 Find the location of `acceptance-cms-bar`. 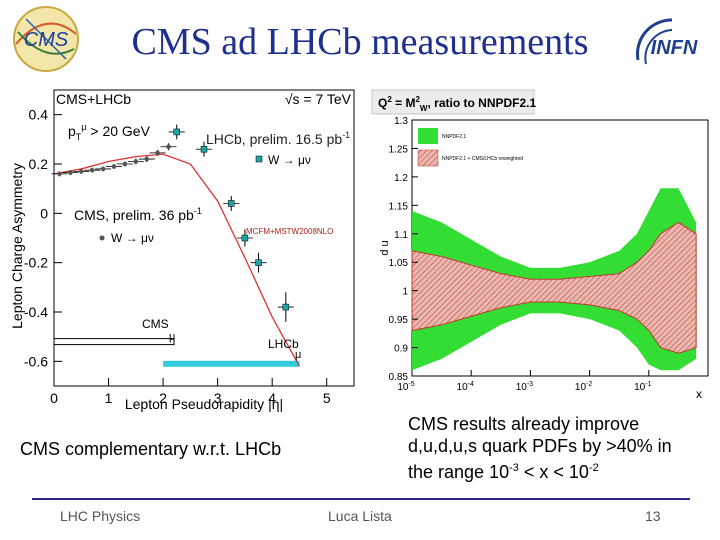

acceptance-cms-bar is located at coordinates (114, 342).